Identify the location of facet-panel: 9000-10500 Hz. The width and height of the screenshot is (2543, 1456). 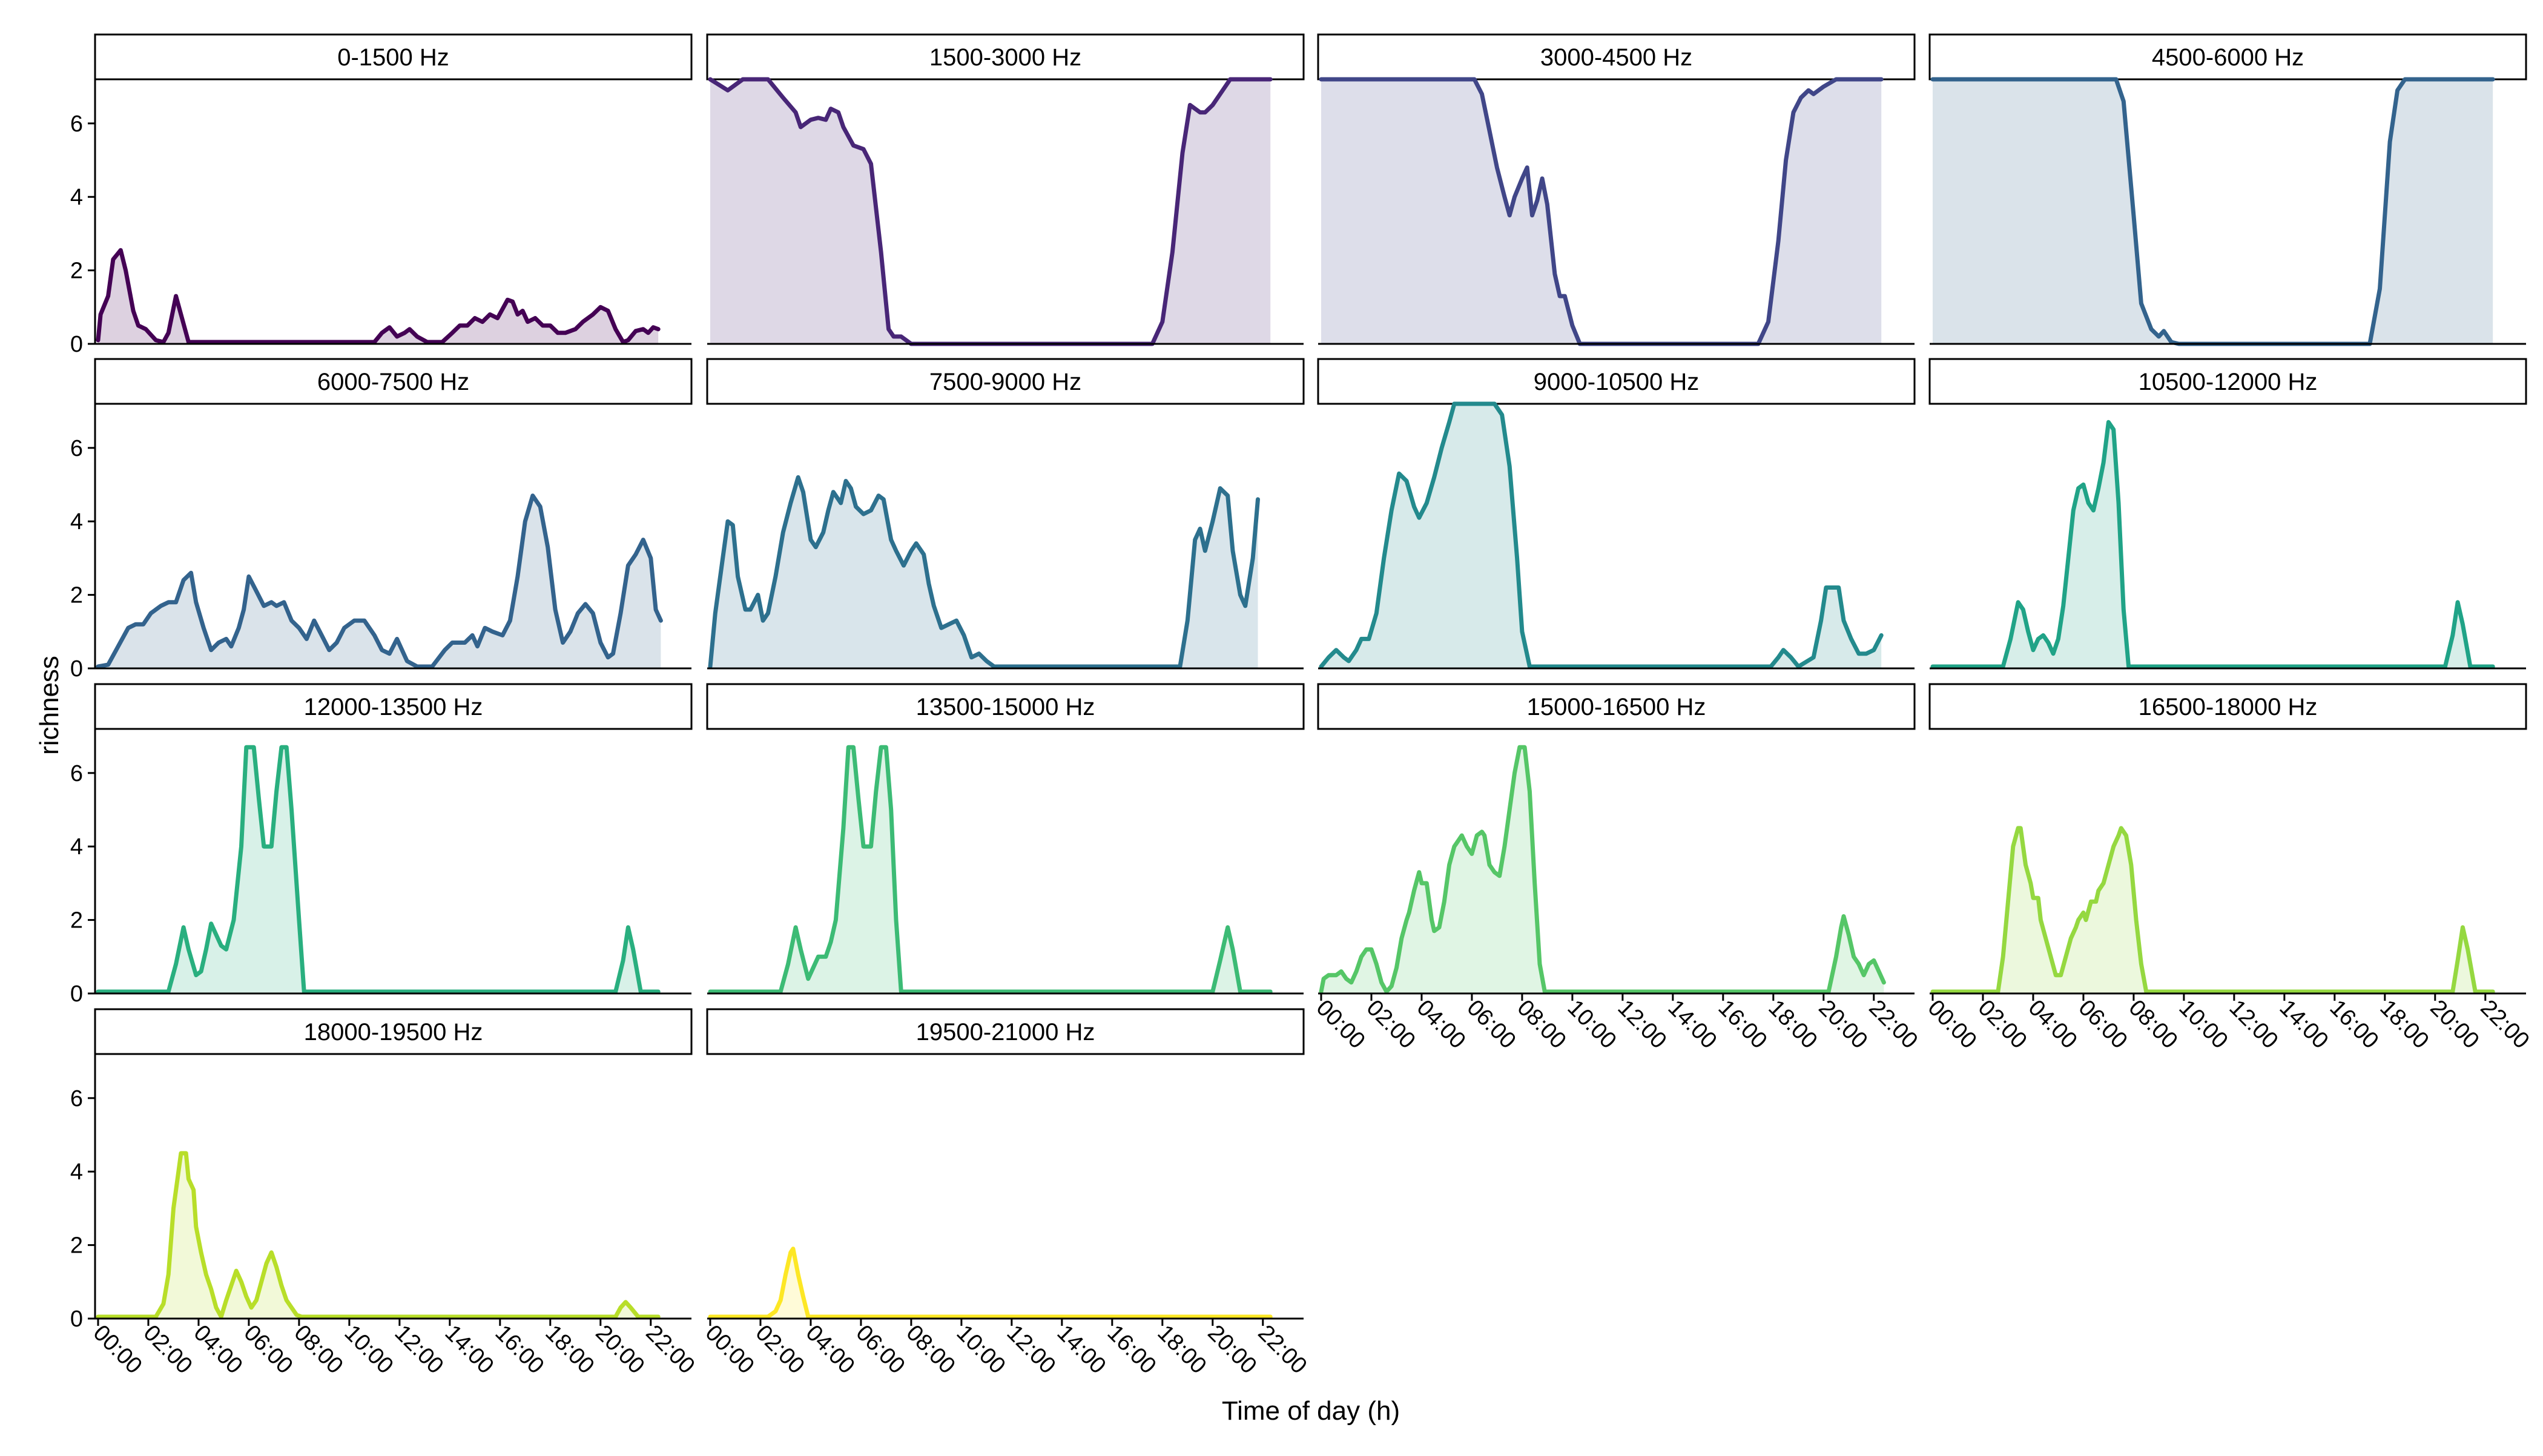
(1617, 514).